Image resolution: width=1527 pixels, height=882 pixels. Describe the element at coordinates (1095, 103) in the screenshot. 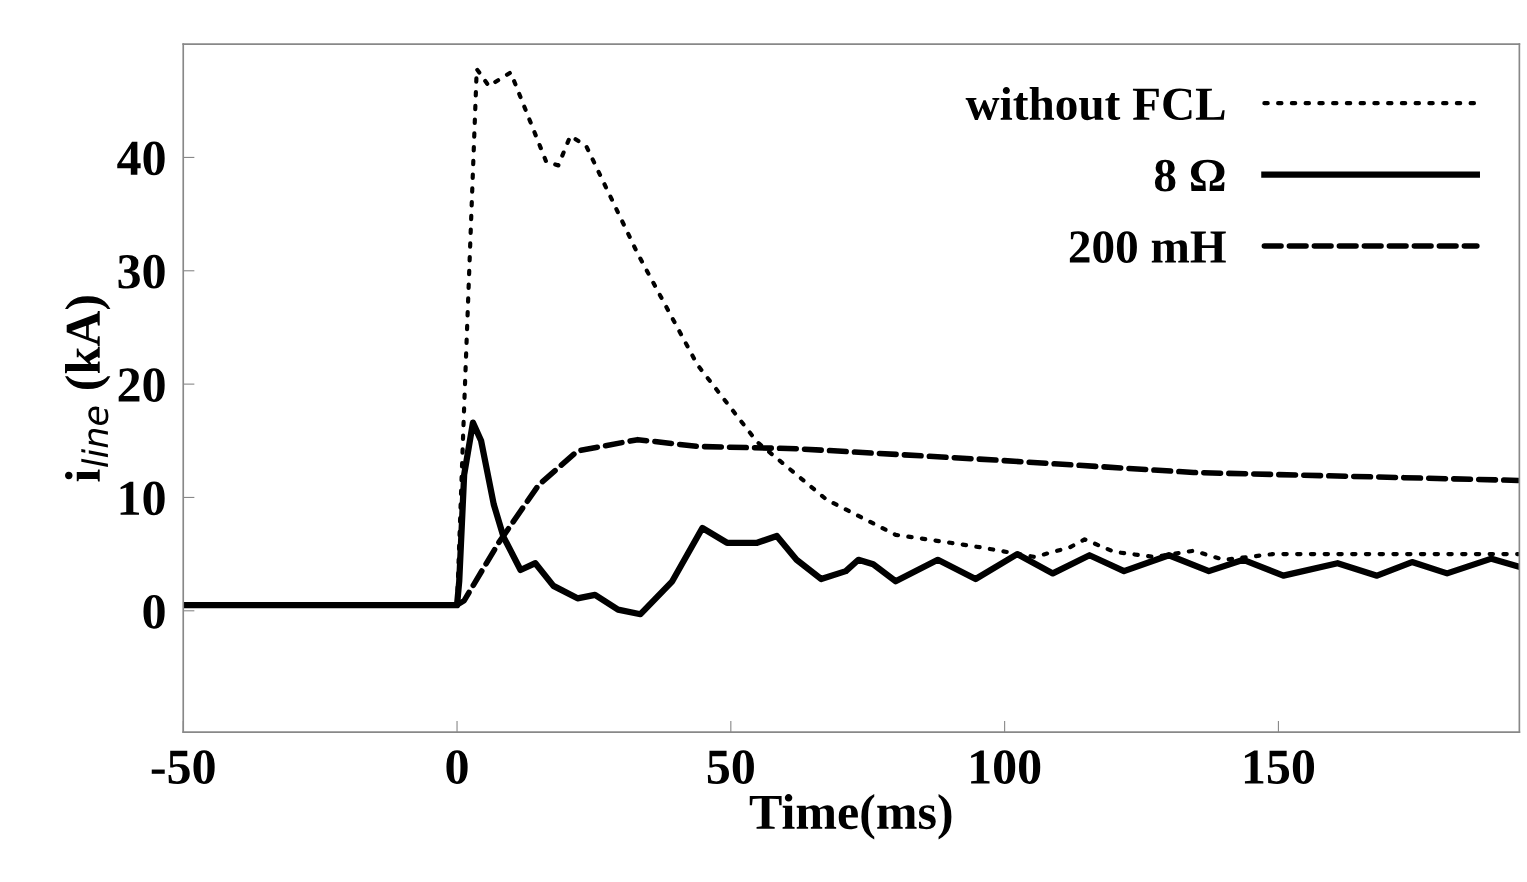

I see `legend-label: without FCL` at that location.